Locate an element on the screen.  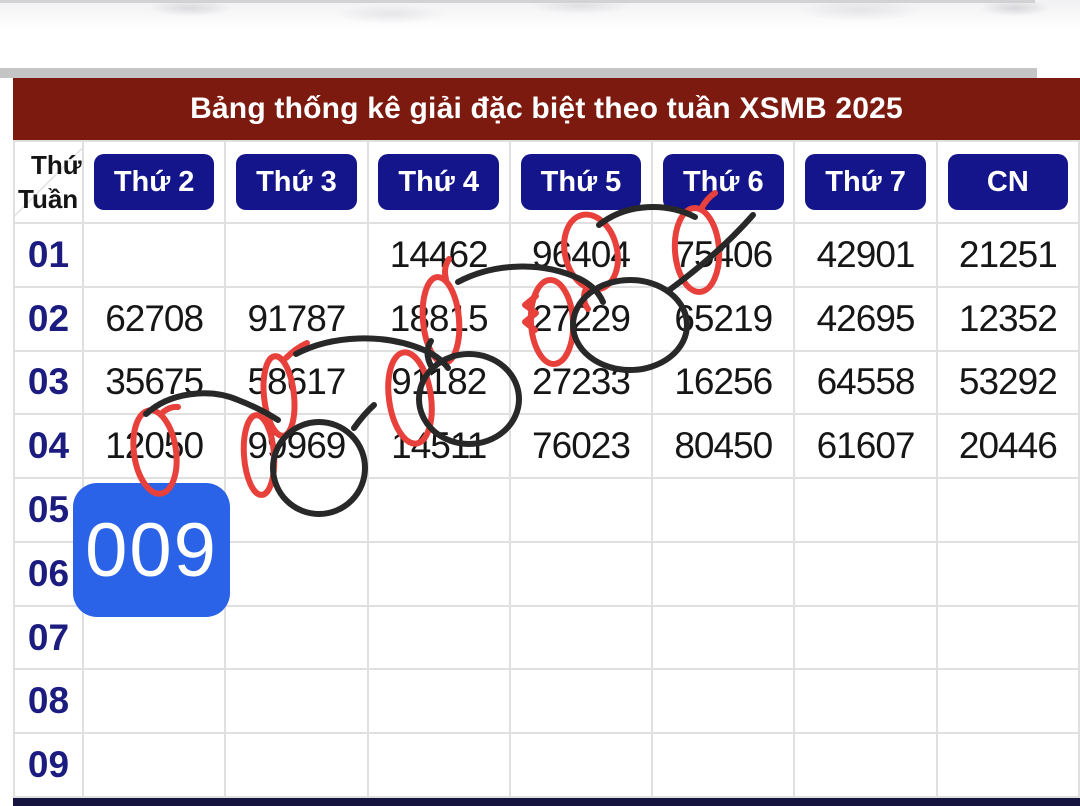
table-cell: 42695 is located at coordinates (866, 319).